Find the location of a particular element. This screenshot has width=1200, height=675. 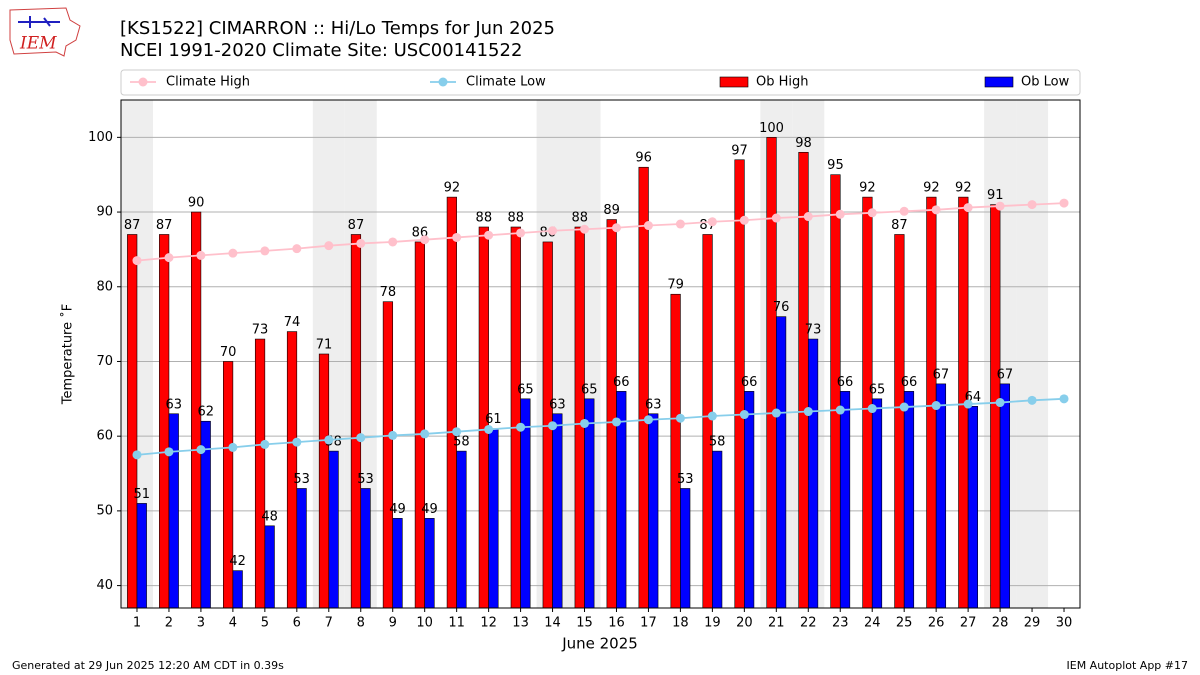

x-tick-label: 1 is located at coordinates (137, 623).